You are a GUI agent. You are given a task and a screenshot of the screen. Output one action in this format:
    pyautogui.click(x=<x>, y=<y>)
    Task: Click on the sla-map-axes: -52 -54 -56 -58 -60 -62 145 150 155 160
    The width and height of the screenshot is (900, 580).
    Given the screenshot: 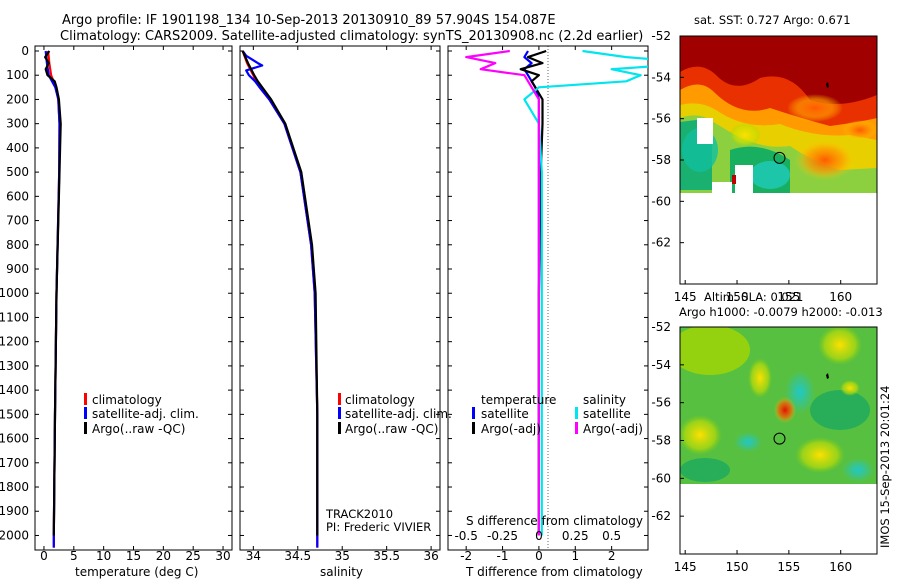 What is the action you would take?
    pyautogui.click(x=751, y=447)
    